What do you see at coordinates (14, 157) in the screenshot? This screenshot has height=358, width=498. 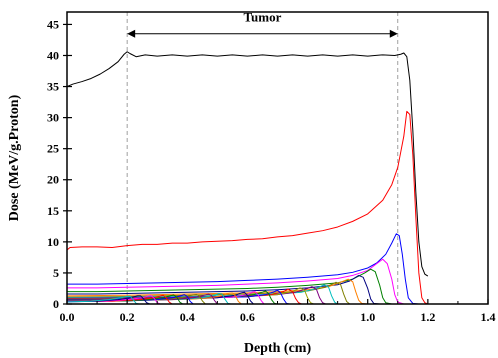 I see `y-axis-title: Dose (MeV/g.Proton)` at bounding box center [14, 157].